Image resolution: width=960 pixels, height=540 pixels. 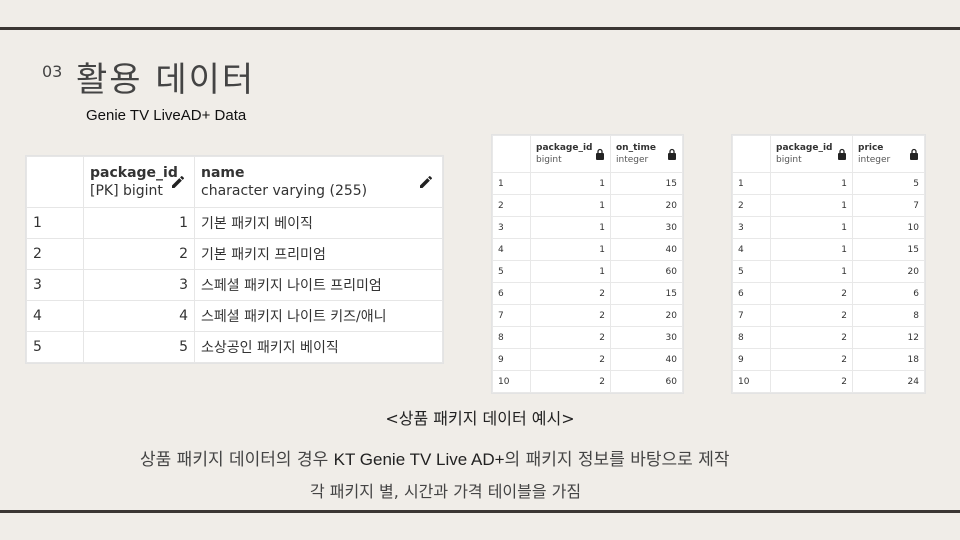 I want to click on table-row: 1 1 기본 패키지 베이직, so click(x=234, y=223).